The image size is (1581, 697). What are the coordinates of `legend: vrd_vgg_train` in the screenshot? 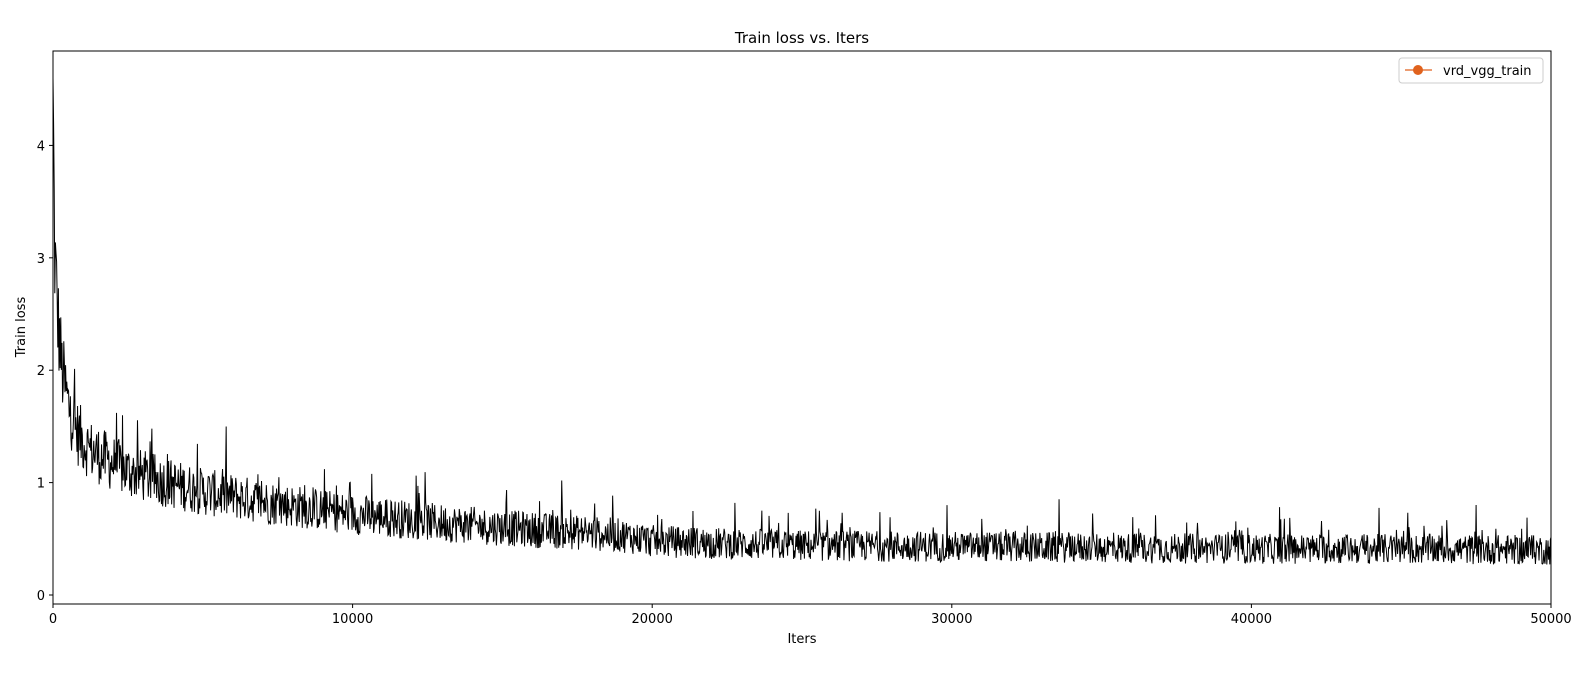 It's located at (1471, 70).